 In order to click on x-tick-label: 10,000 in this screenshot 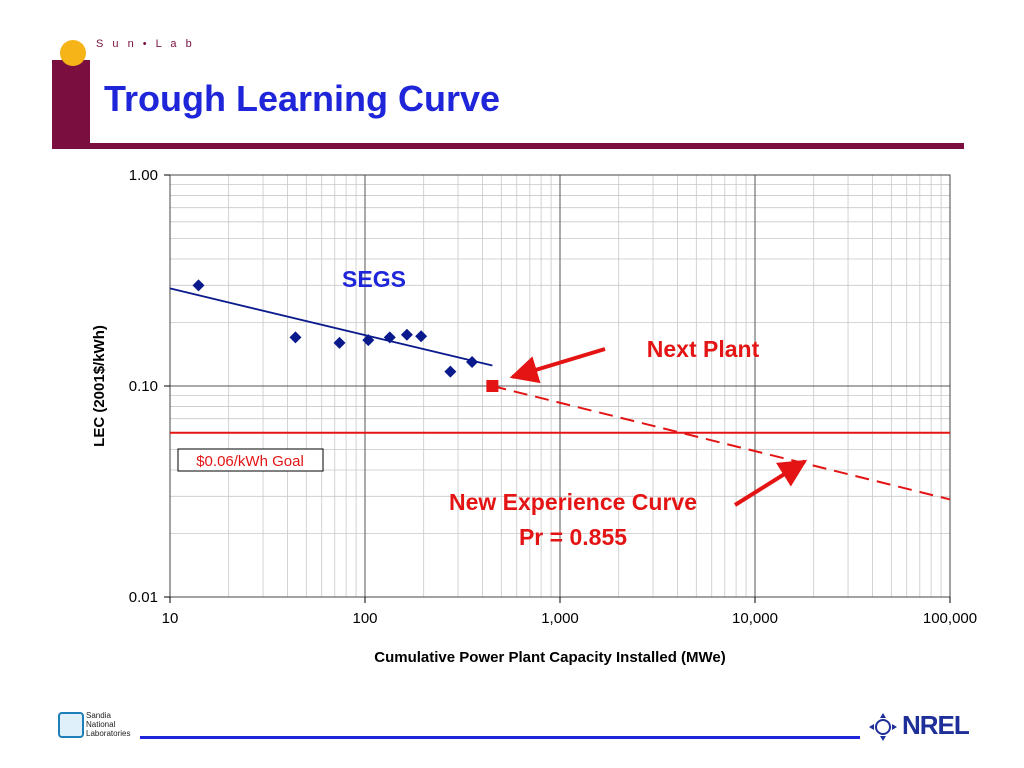, I will do `click(755, 618)`.